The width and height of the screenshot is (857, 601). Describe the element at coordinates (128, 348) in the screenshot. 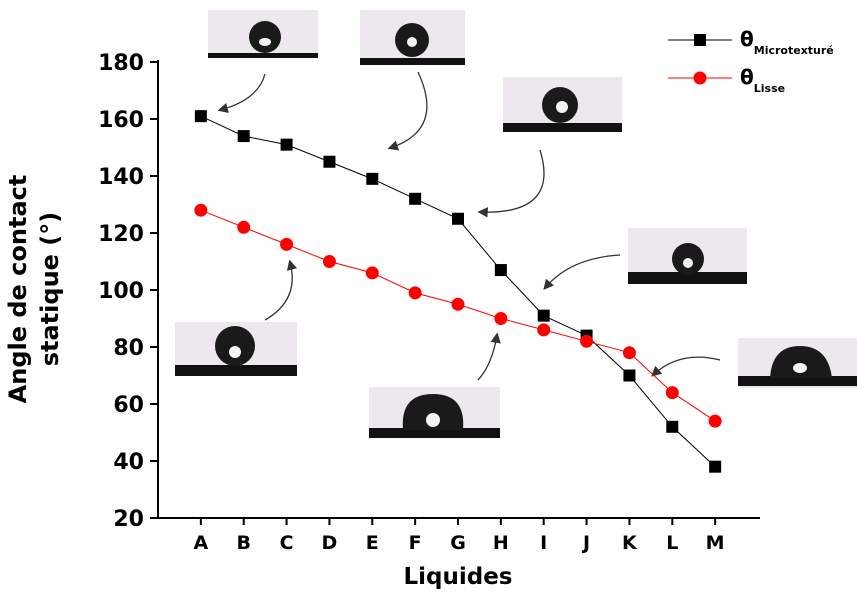

I see `y-tick-label: 80` at that location.